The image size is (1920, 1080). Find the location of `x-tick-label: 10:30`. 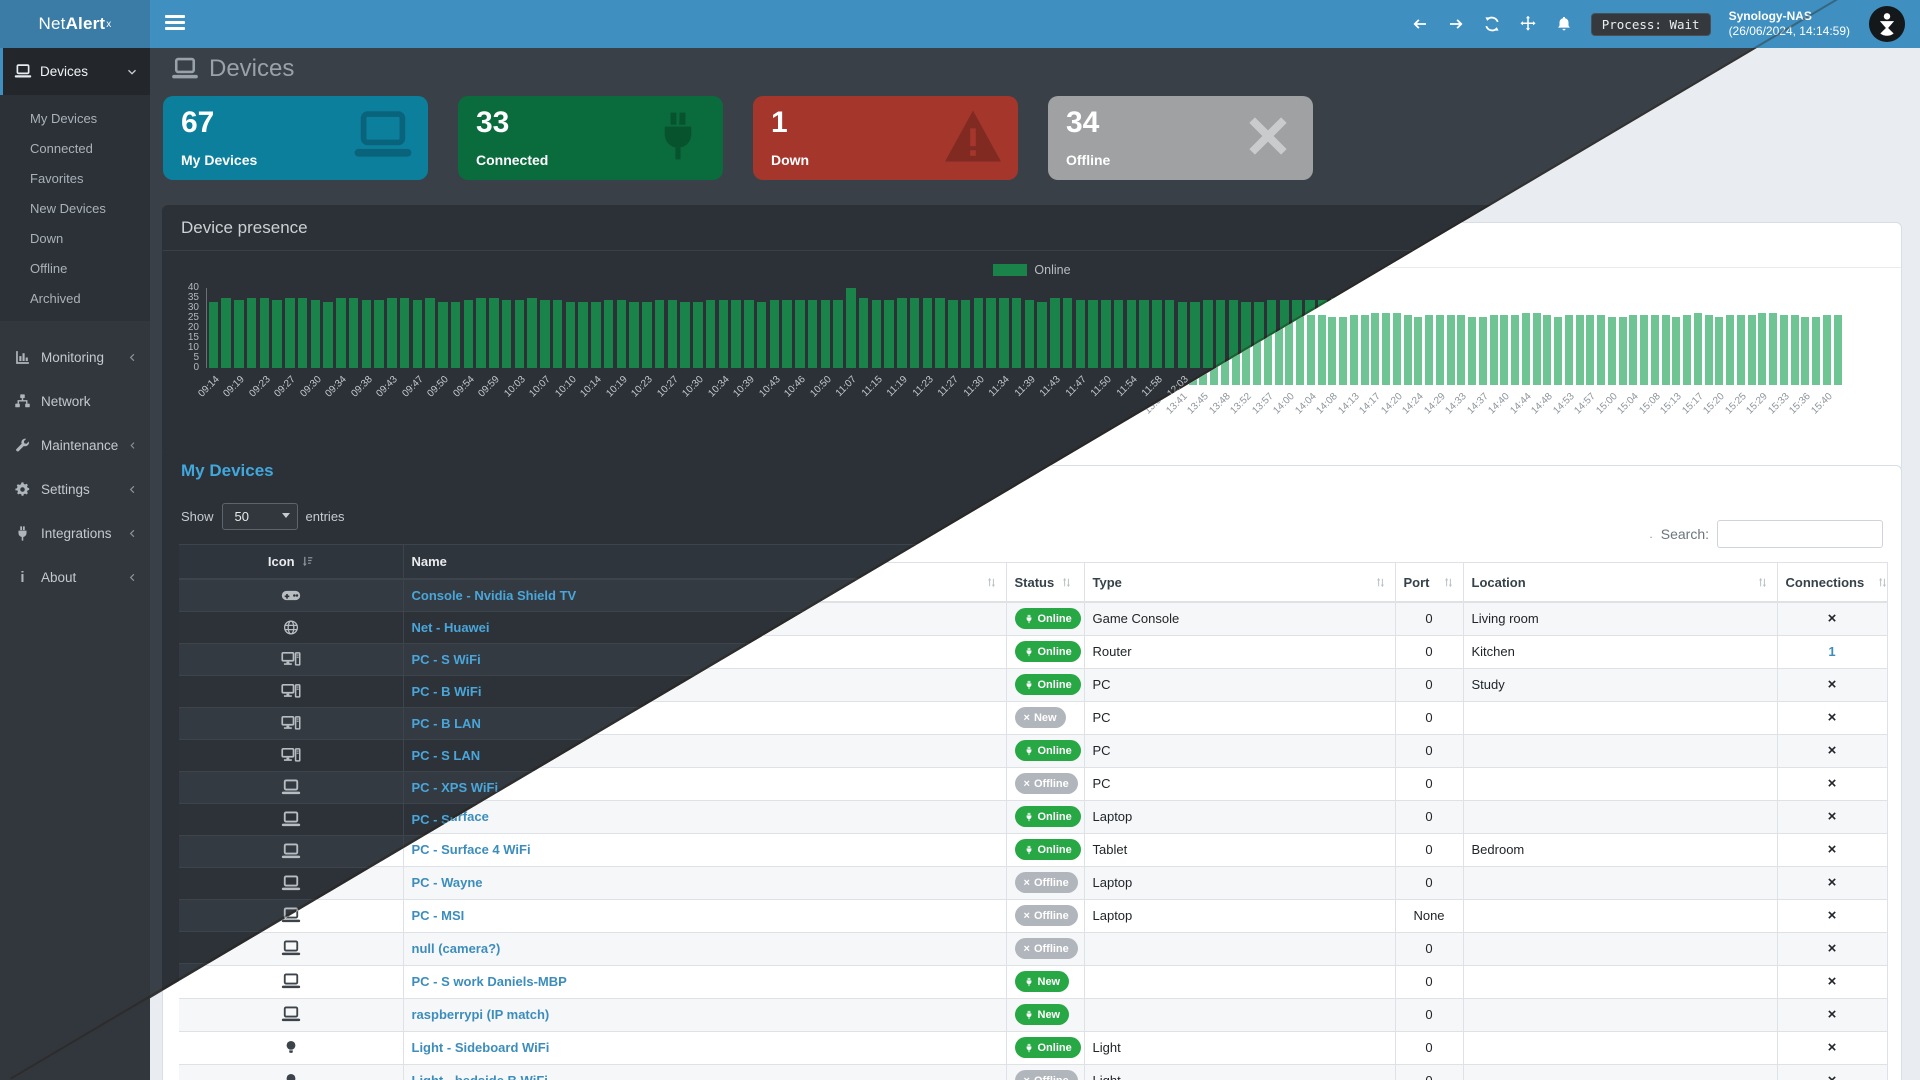

x-tick-label: 10:30 is located at coordinates (693, 387).